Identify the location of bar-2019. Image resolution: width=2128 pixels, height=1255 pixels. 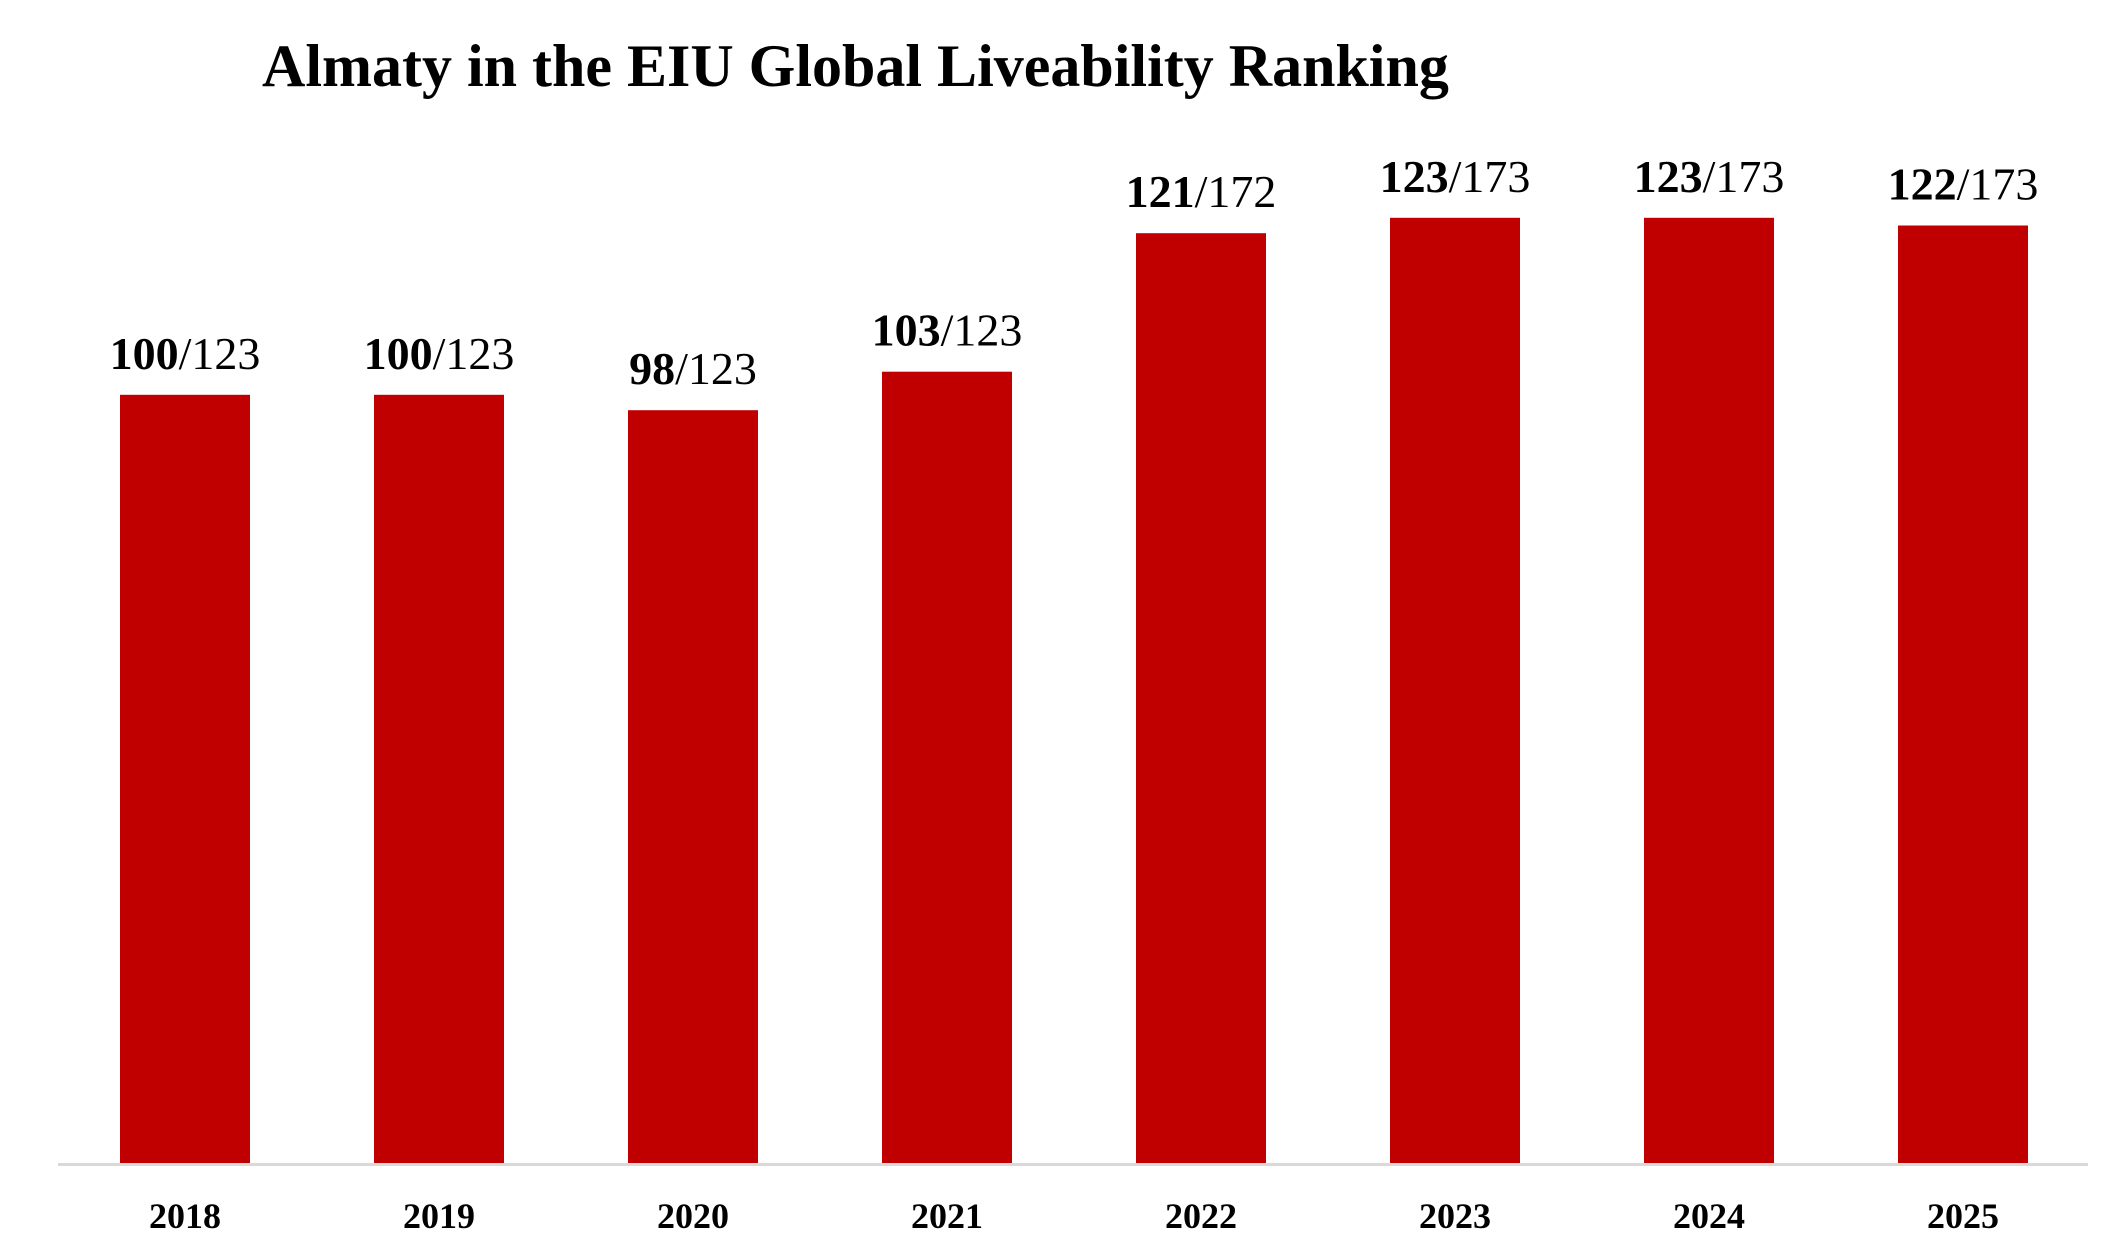
(439, 779).